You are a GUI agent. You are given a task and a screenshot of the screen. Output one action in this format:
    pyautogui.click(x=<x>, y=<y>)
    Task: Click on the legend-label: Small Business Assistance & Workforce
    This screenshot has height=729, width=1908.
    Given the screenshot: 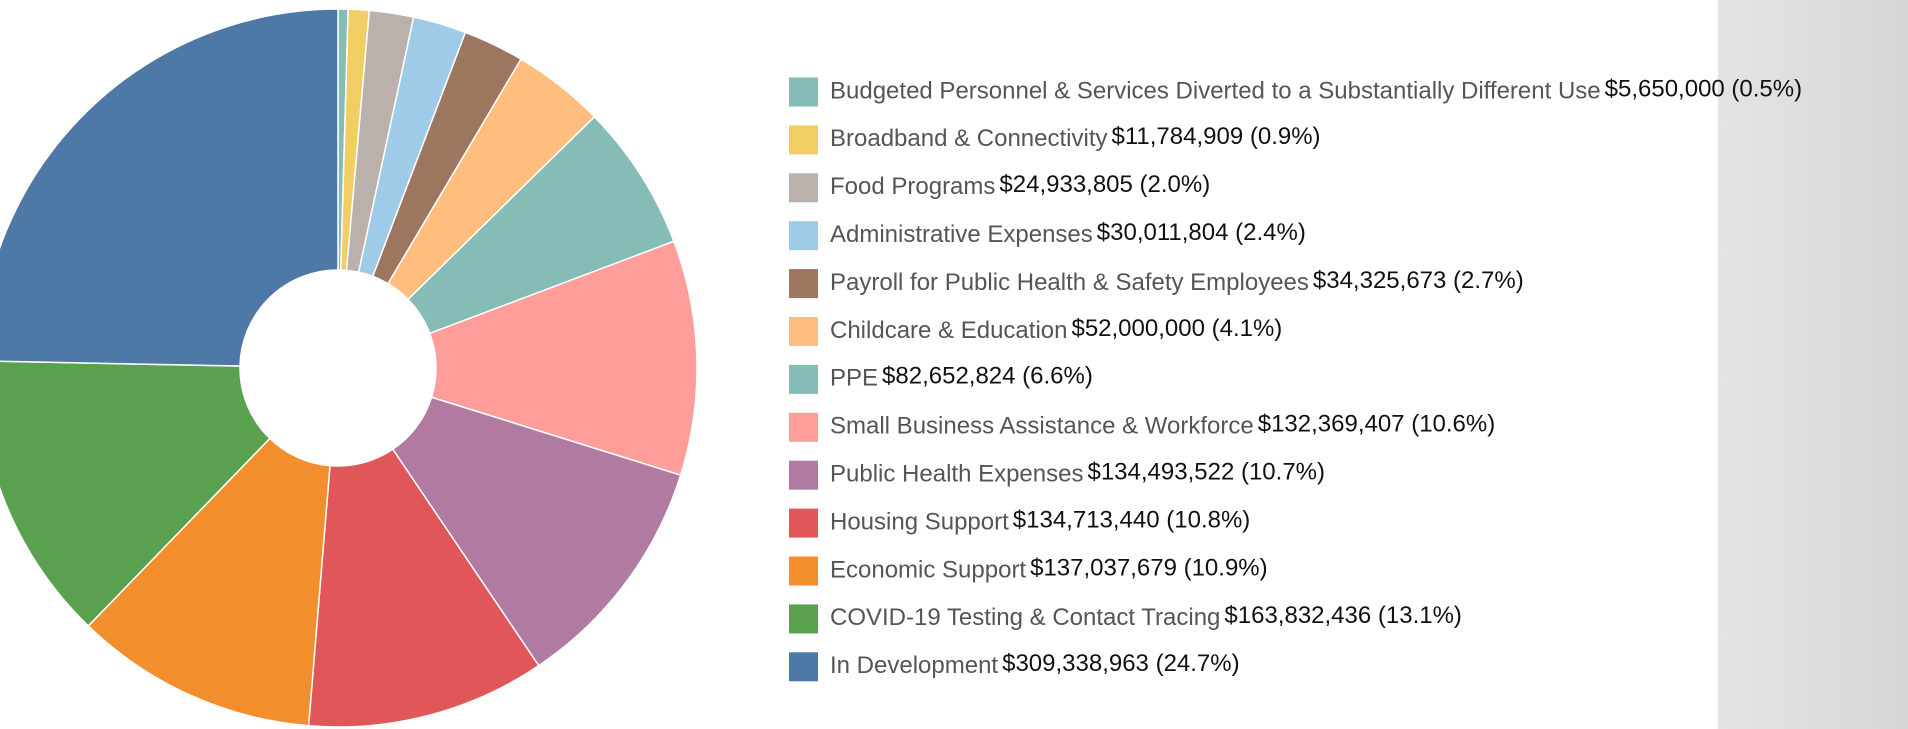 What is the action you would take?
    pyautogui.click(x=1042, y=426)
    